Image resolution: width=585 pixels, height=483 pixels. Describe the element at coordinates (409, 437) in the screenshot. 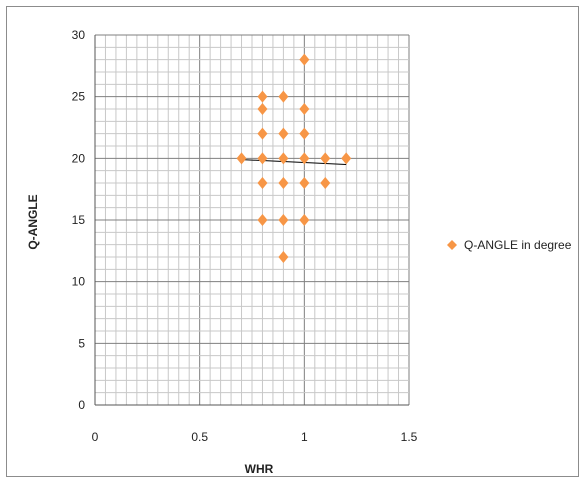

I see `x-tick-label: 1.5` at that location.